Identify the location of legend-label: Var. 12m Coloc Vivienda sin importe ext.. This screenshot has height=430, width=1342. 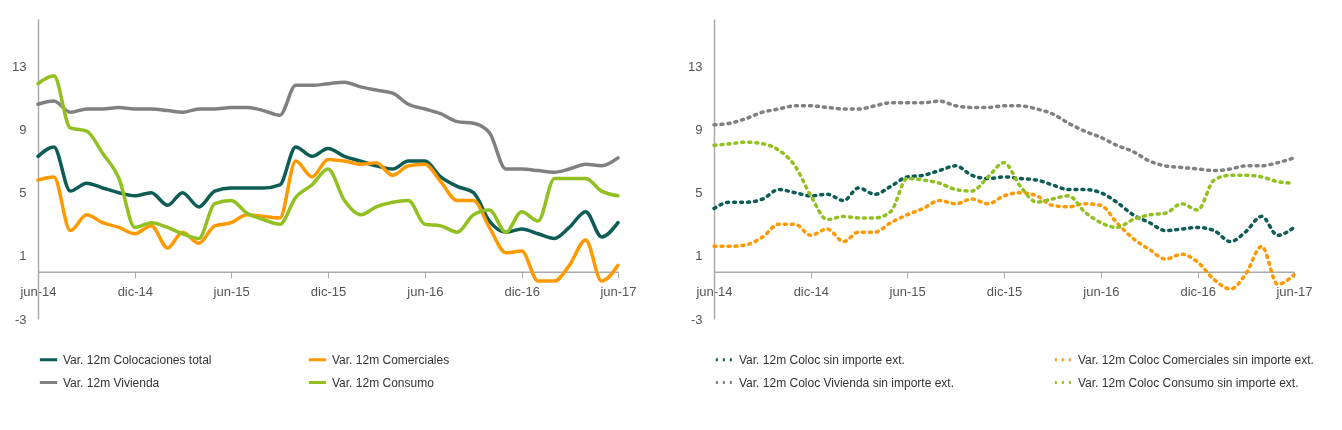
(846, 382).